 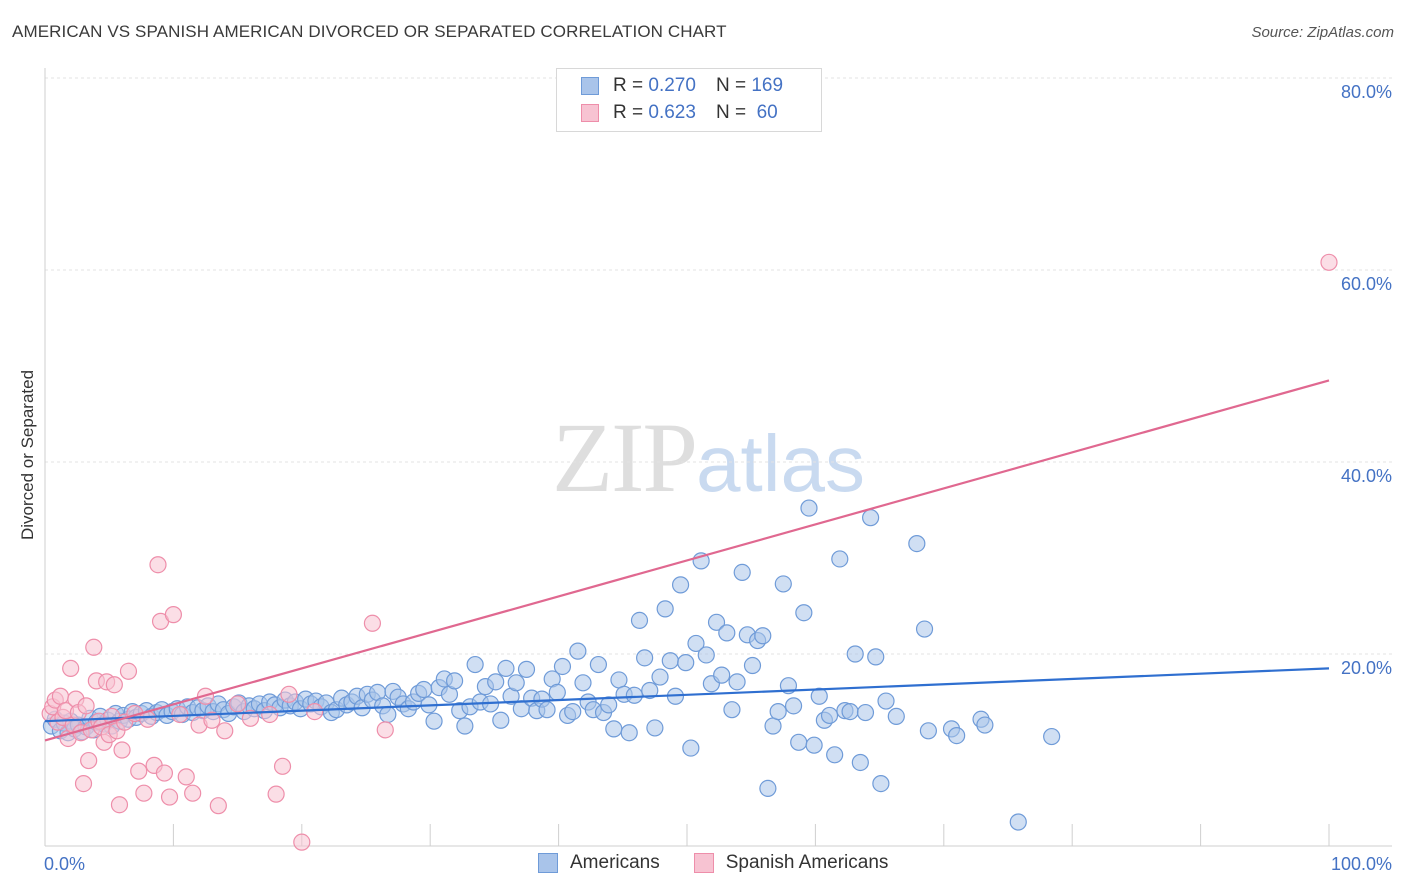 I want to click on x-tick-label: 100.0%, so click(x=1361, y=864).